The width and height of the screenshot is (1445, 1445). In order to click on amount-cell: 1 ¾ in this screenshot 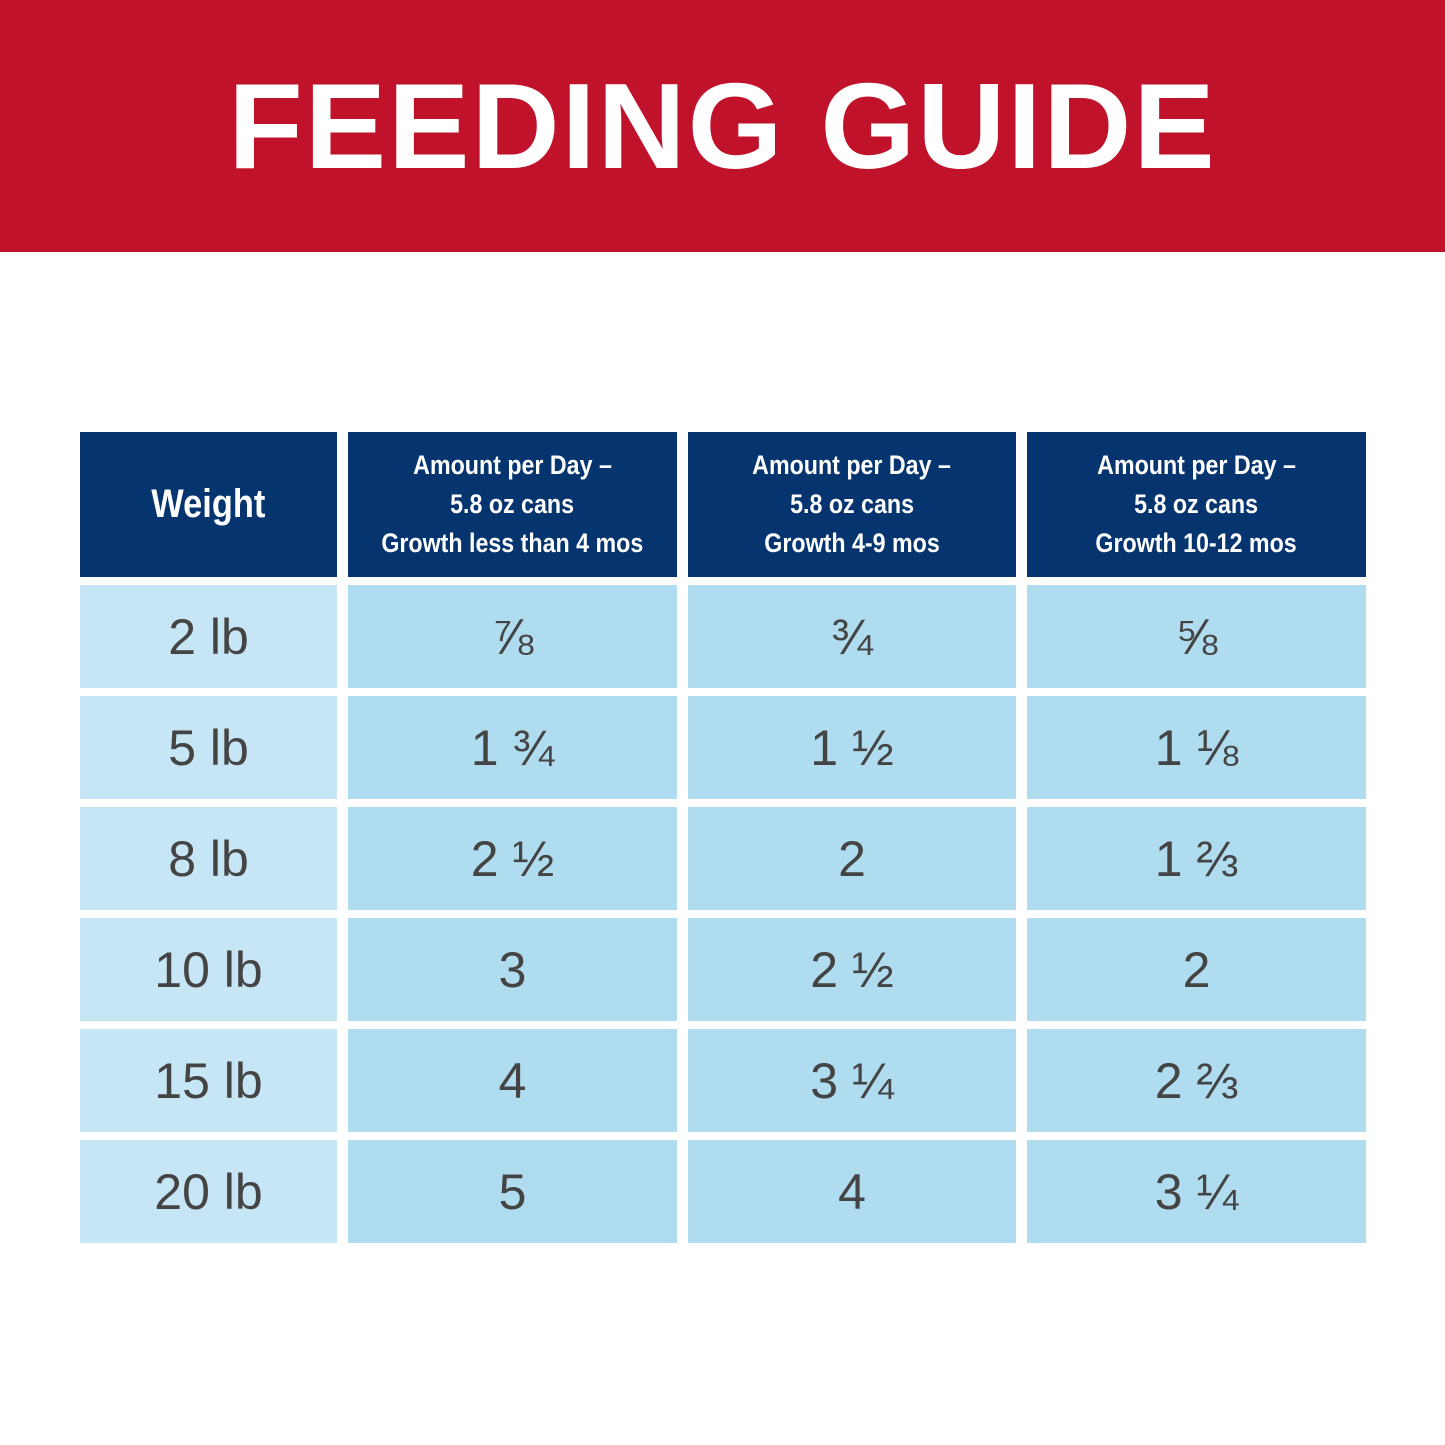, I will do `click(512, 747)`.